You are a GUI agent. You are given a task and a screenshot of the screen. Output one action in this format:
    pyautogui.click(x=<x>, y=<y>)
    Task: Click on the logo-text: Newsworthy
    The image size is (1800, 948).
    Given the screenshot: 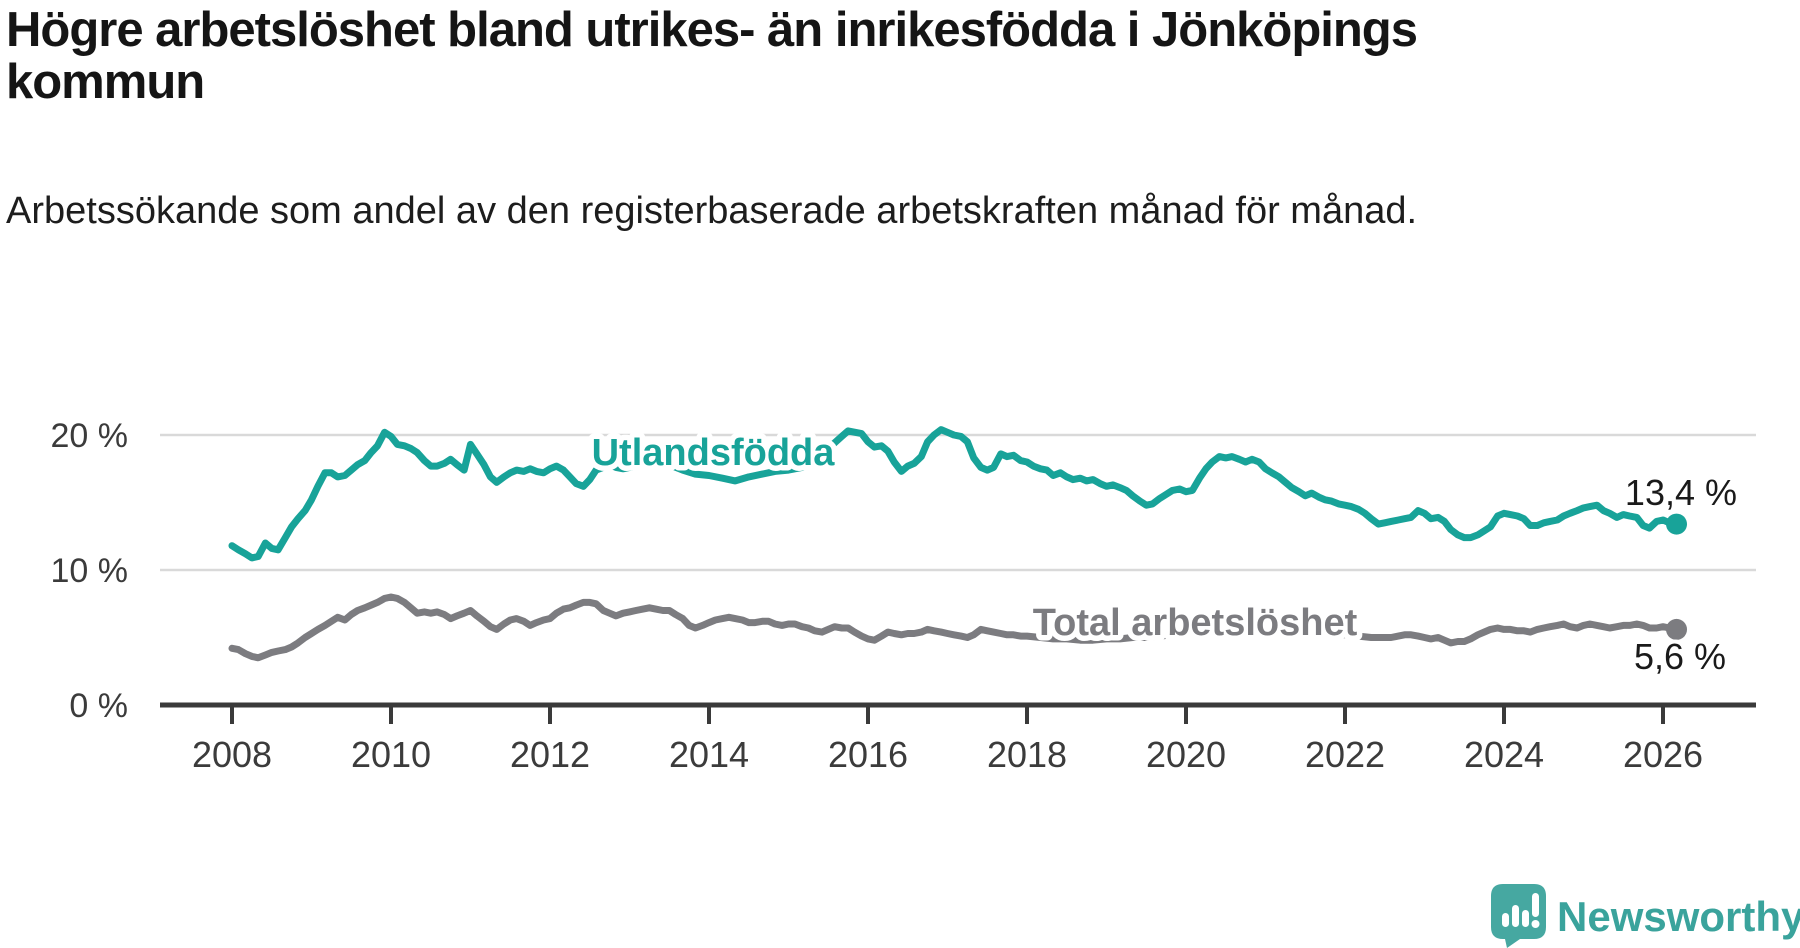 What is the action you would take?
    pyautogui.click(x=1678, y=916)
    